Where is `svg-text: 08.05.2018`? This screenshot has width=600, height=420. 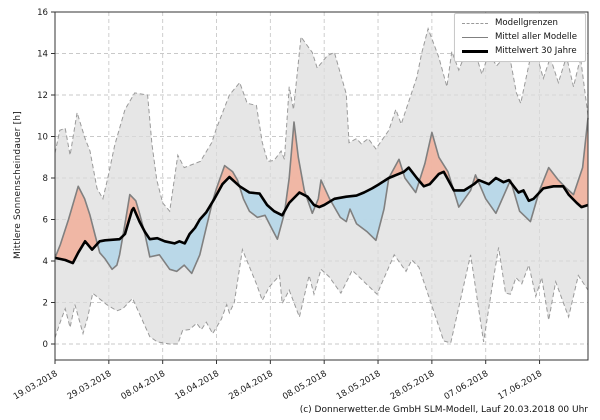
svg-text: 08.05.2018 is located at coordinates (305, 385).